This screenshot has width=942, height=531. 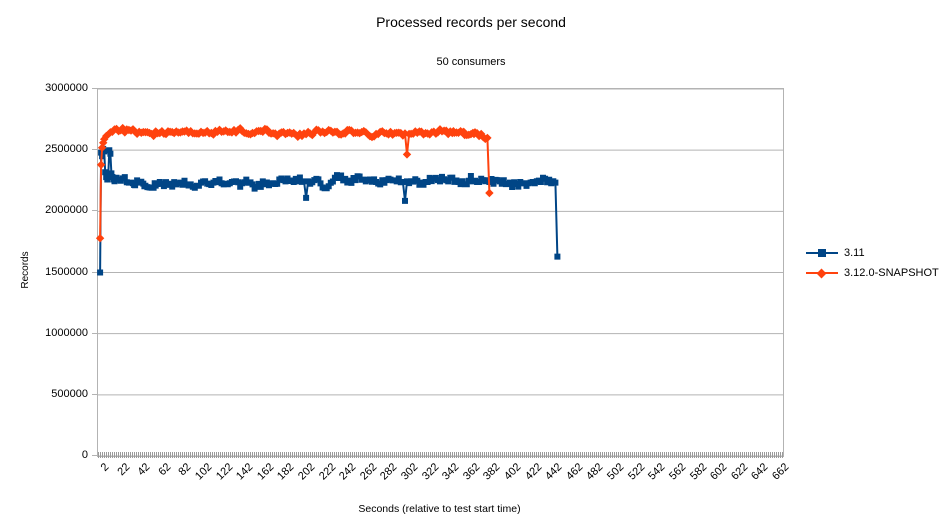 What do you see at coordinates (84, 455) in the screenshot?
I see `y-tick-label: 0` at bounding box center [84, 455].